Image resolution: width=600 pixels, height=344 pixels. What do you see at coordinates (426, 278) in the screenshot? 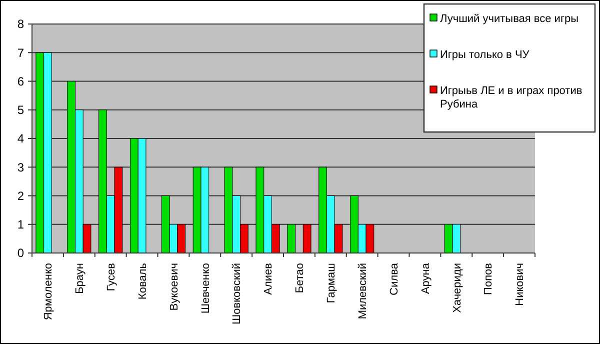
I see `x-tick-label: Аруна` at bounding box center [426, 278].